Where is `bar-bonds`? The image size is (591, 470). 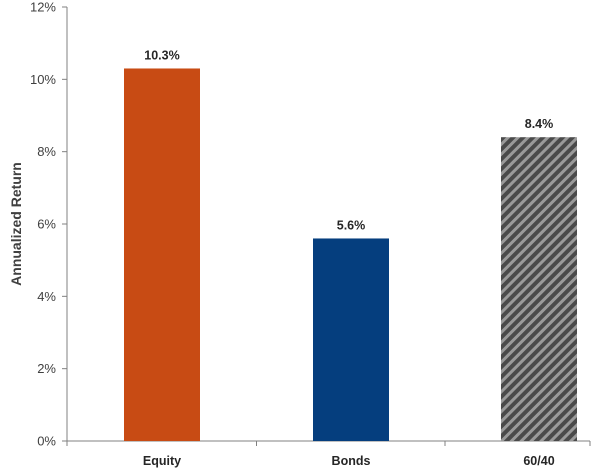 bar-bonds is located at coordinates (351, 339).